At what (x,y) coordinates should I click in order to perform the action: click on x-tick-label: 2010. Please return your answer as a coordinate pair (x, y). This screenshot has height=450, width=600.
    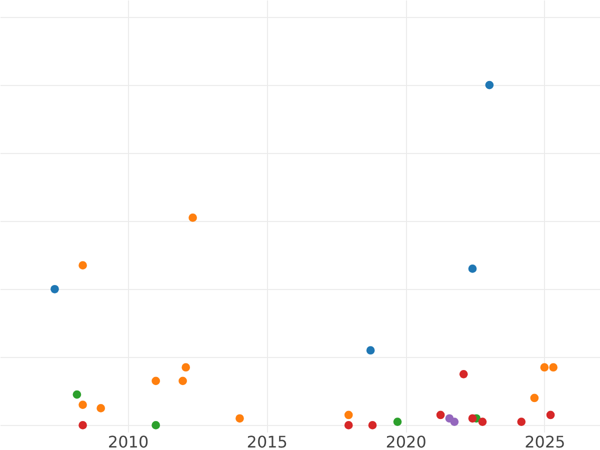
    Looking at the image, I should click on (128, 441).